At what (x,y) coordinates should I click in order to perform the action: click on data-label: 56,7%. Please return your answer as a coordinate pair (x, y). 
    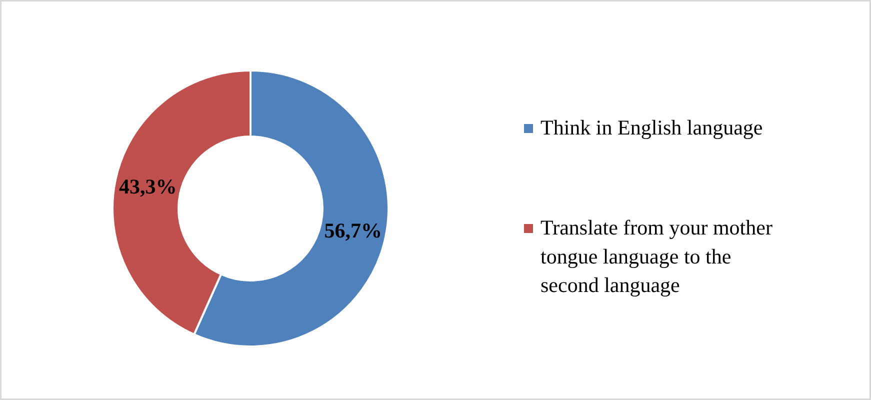
    Looking at the image, I should click on (353, 230).